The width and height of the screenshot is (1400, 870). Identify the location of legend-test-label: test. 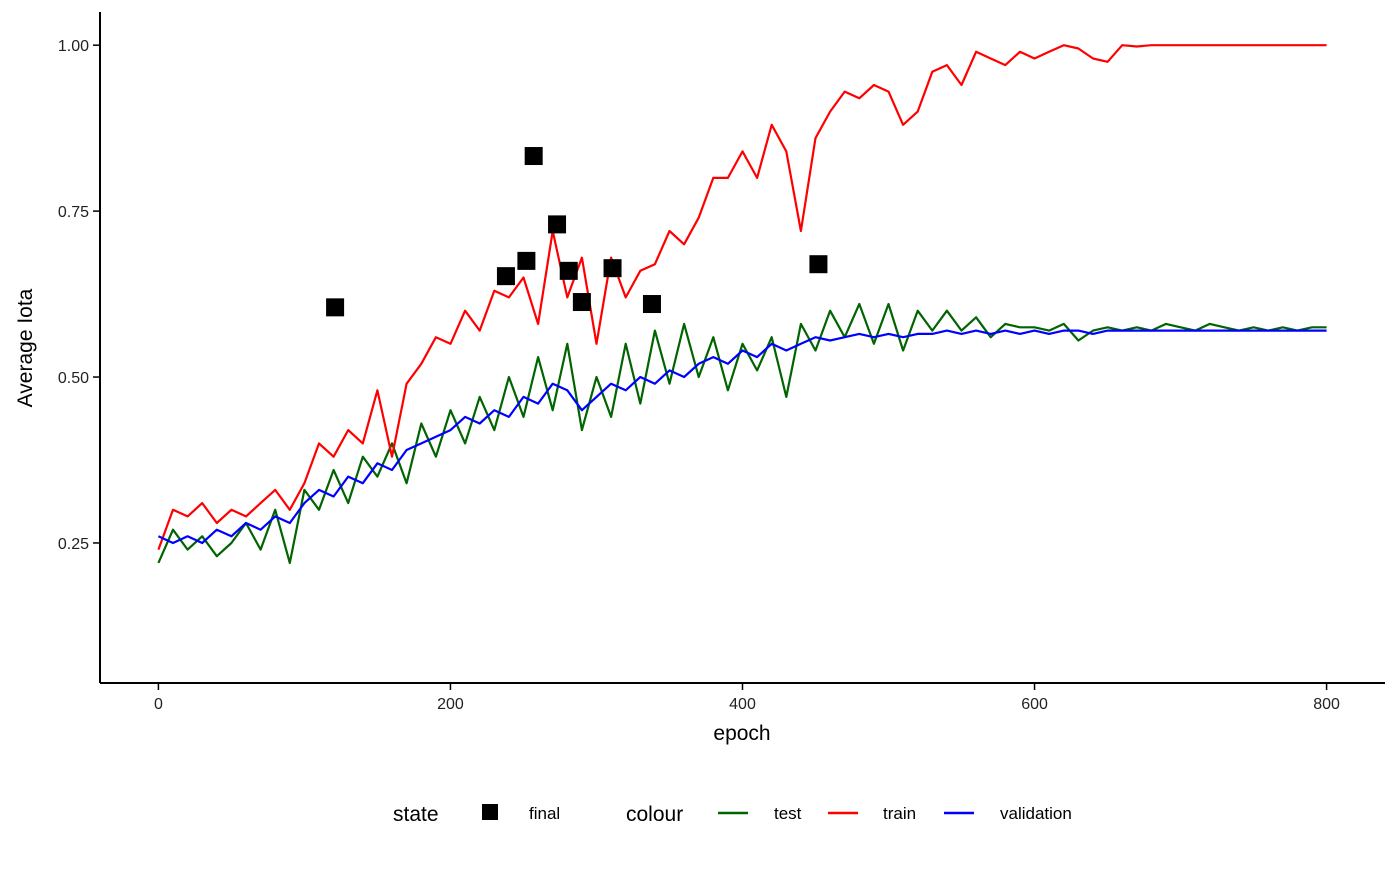
(788, 813).